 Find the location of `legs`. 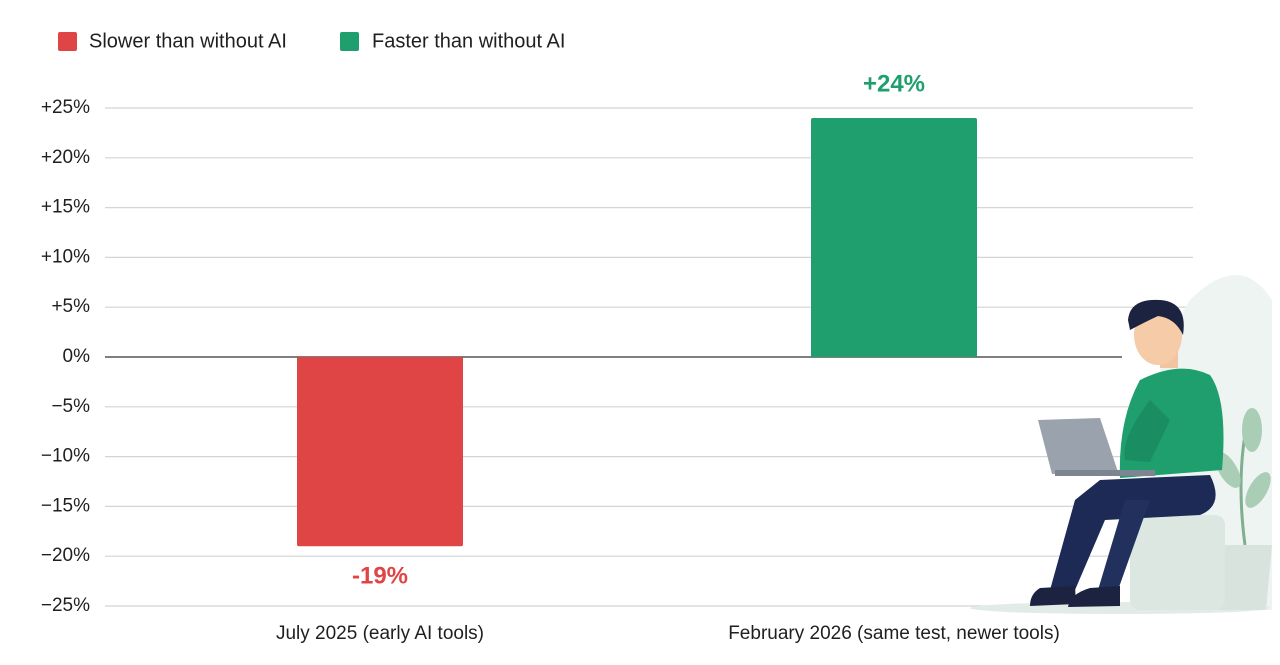

legs is located at coordinates (1133, 532).